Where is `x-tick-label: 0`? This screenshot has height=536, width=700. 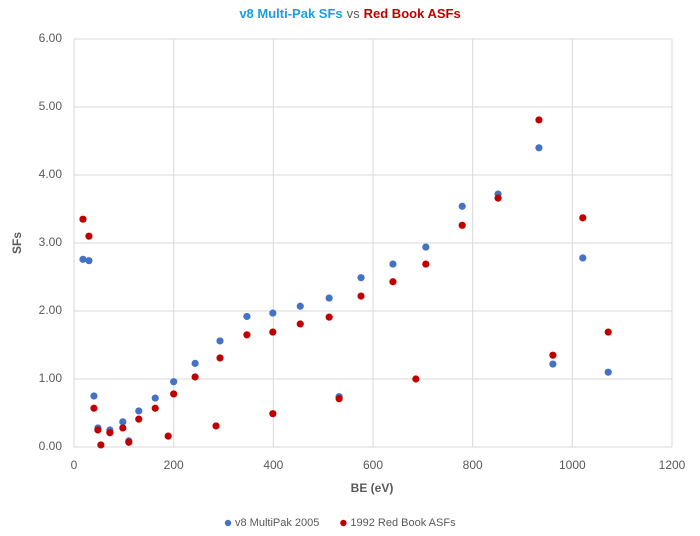 x-tick-label: 0 is located at coordinates (74, 465).